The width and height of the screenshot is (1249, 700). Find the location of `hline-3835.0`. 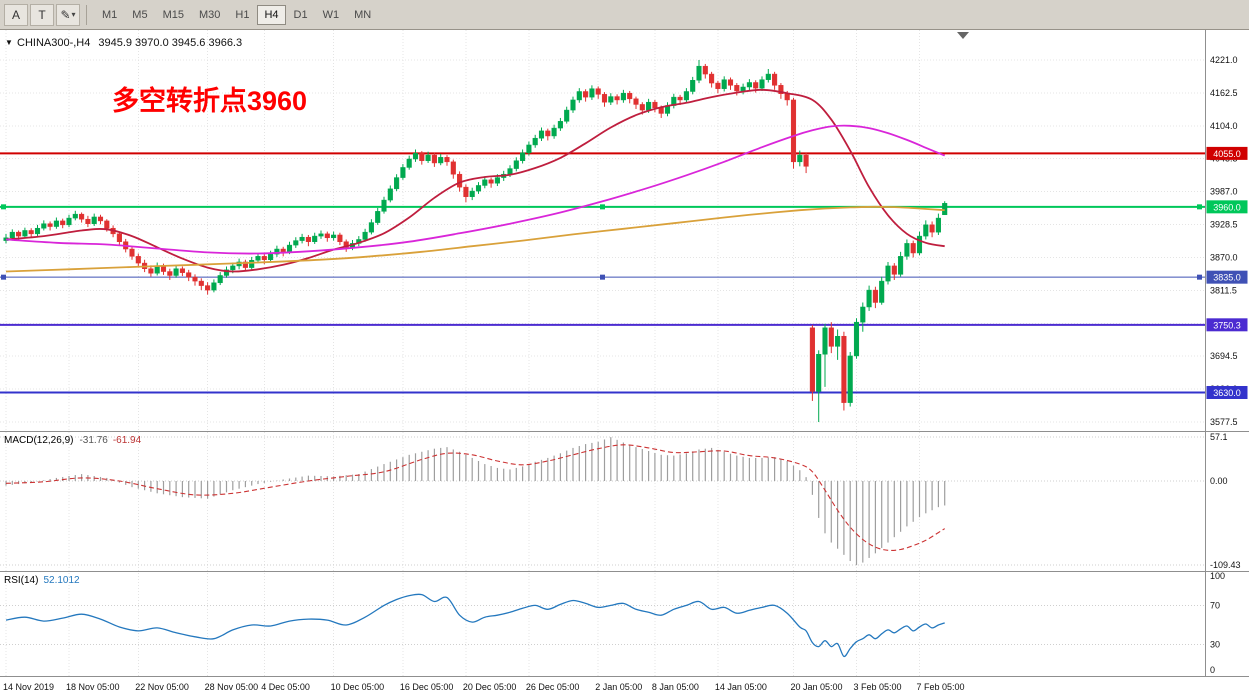

hline-3835.0 is located at coordinates (602, 277).